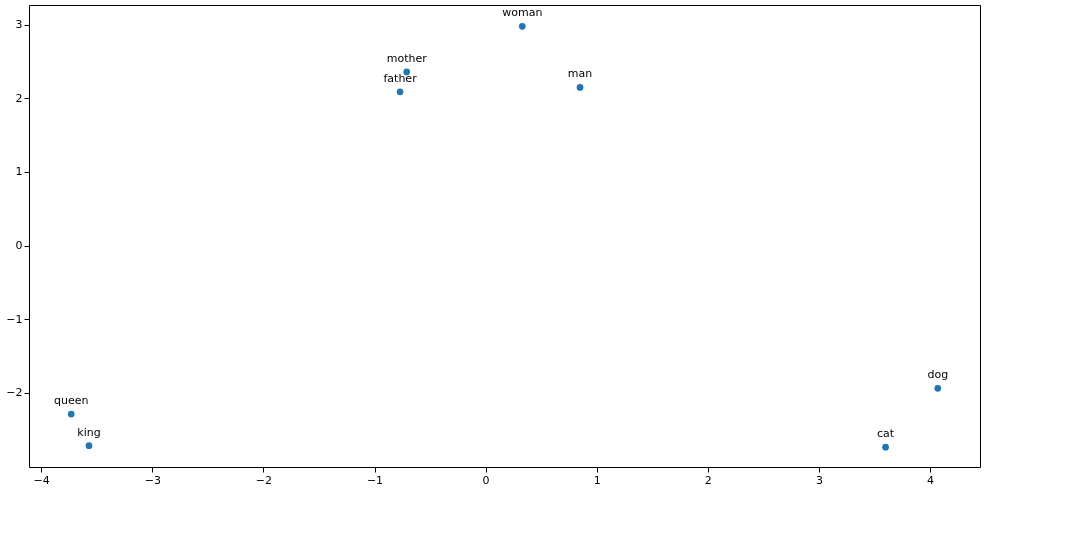  I want to click on annotation: cat, so click(886, 434).